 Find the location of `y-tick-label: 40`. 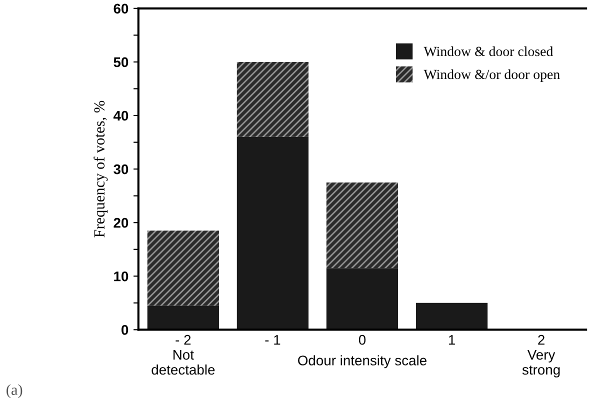

y-tick-label: 40 is located at coordinates (120, 115).